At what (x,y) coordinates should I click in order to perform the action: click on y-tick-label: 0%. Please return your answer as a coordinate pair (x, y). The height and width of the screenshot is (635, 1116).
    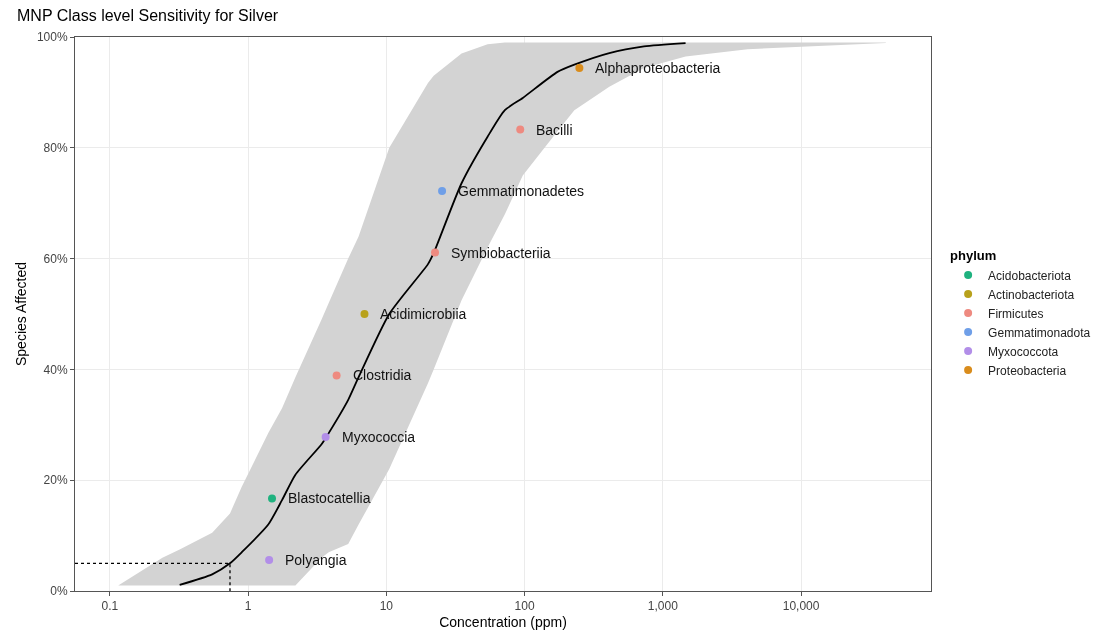
    Looking at the image, I should click on (59, 591).